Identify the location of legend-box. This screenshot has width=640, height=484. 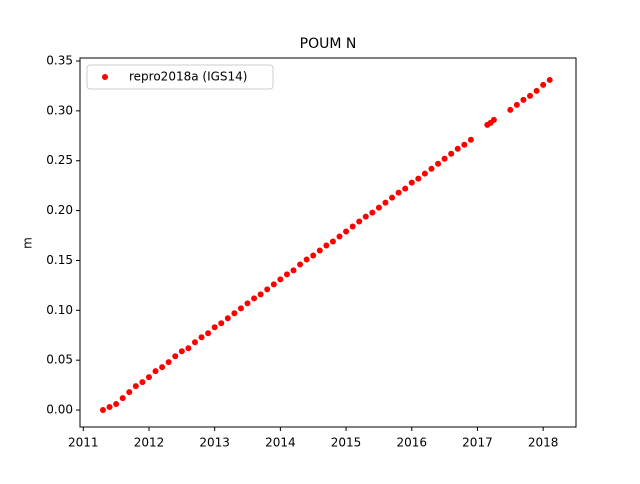
(180, 77).